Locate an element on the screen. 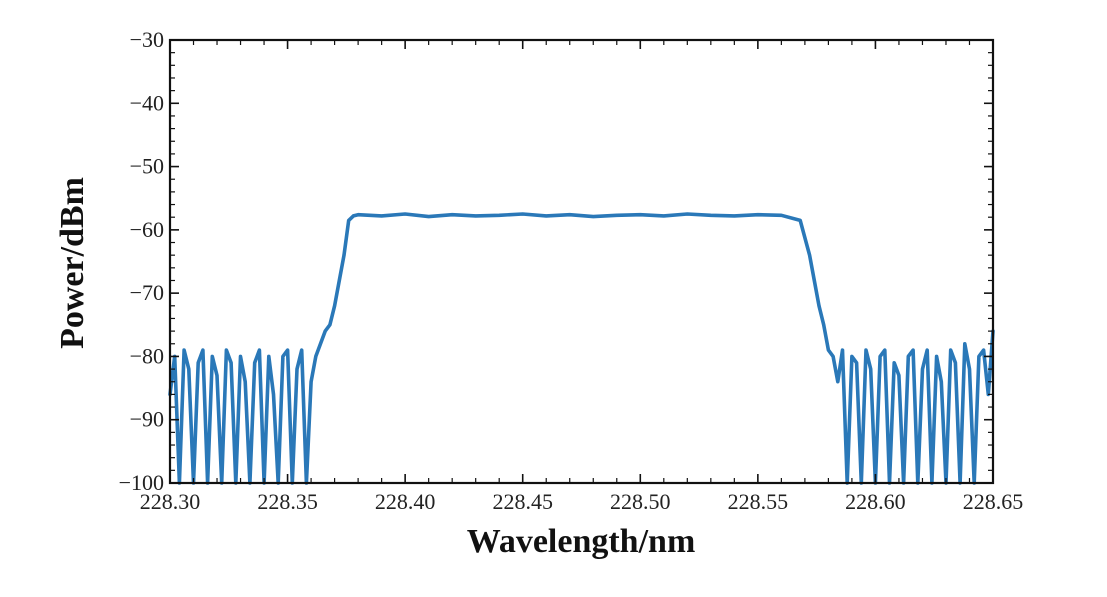  x-tick-label: 228.40 is located at coordinates (405, 501).